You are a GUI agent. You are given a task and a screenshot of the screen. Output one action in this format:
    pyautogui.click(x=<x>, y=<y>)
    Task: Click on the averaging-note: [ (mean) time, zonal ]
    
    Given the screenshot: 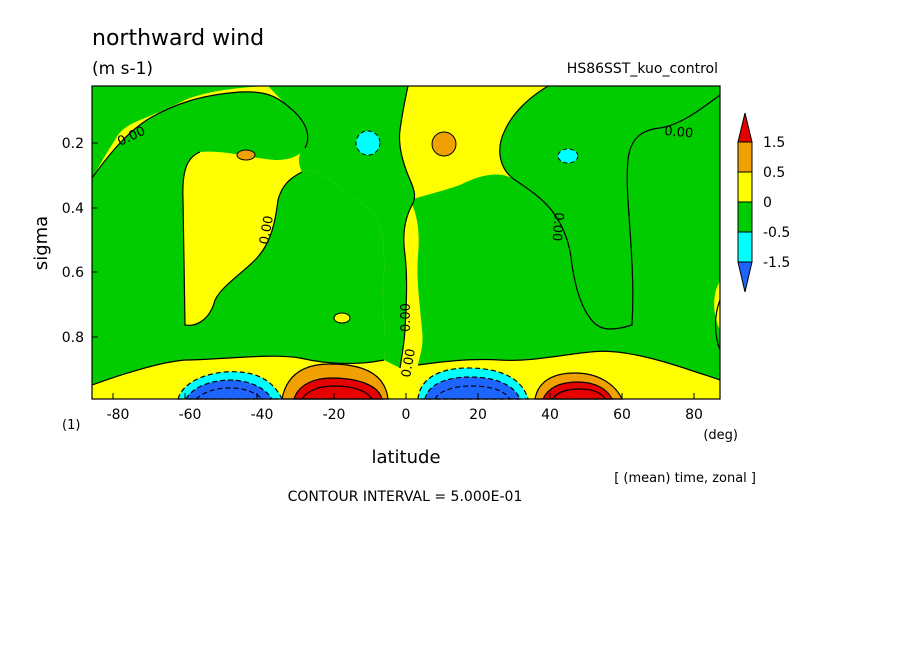 What is the action you would take?
    pyautogui.click(x=685, y=478)
    